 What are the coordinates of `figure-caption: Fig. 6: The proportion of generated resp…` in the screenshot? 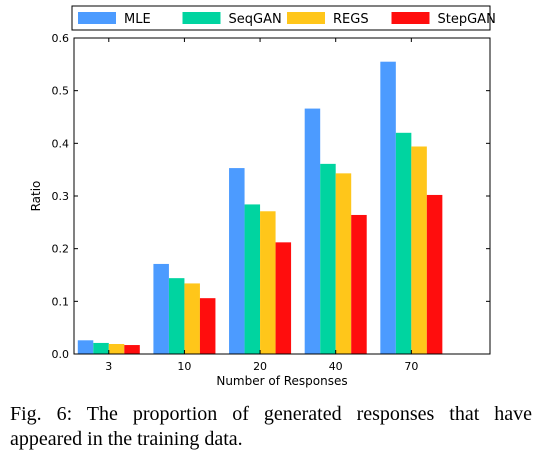 It's located at (271, 427).